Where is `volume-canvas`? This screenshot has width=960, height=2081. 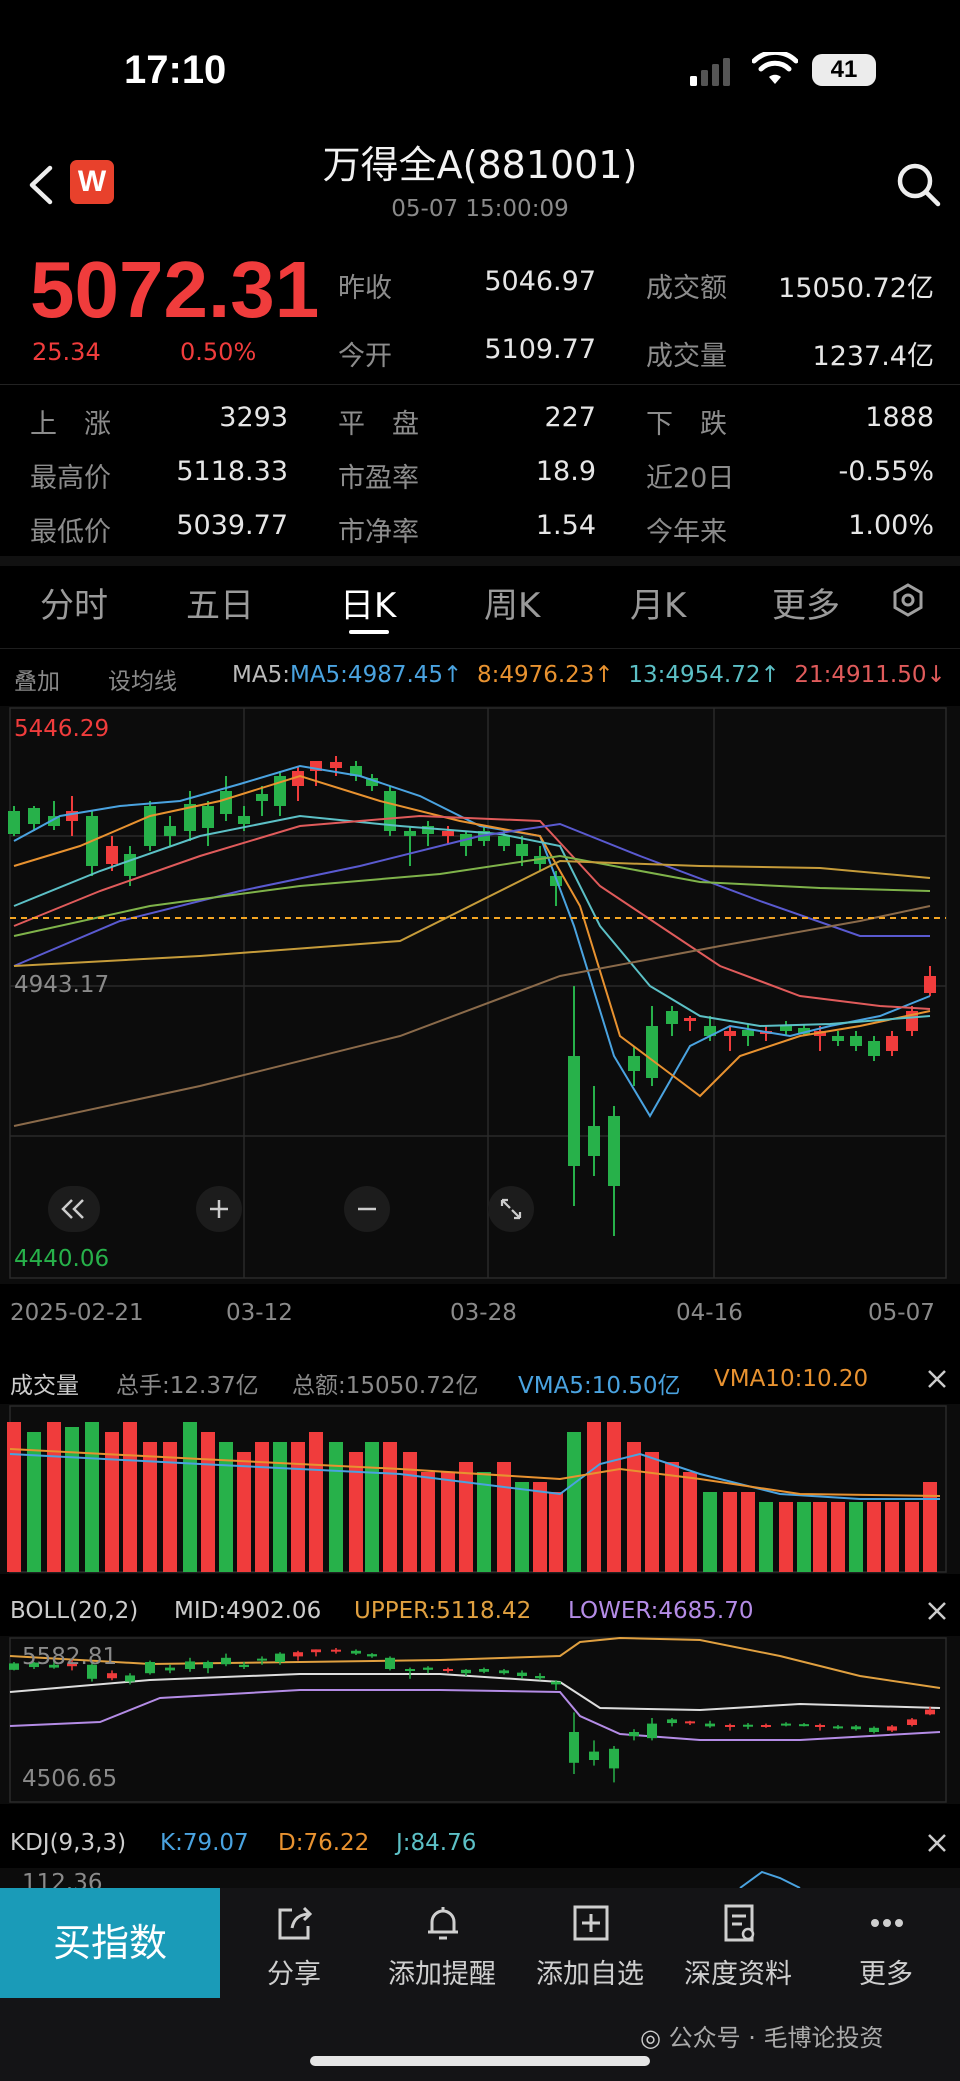
volume-canvas is located at coordinates (477, 1489).